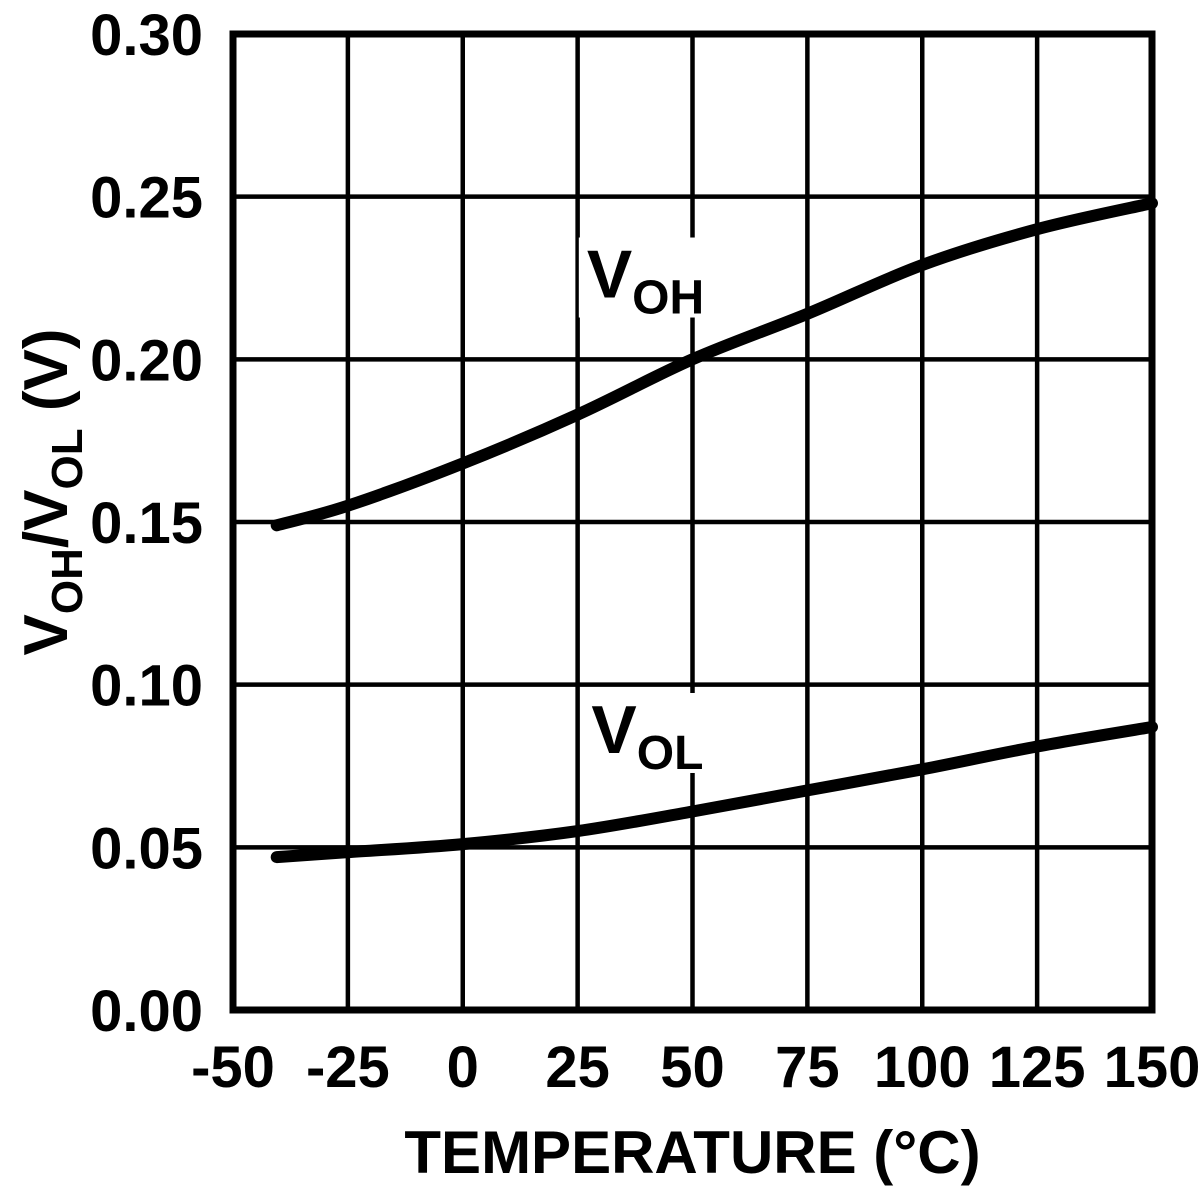 Image resolution: width=1200 pixels, height=1200 pixels. I want to click on x-axis-title: TEMPERATURE (°C), so click(692, 1152).